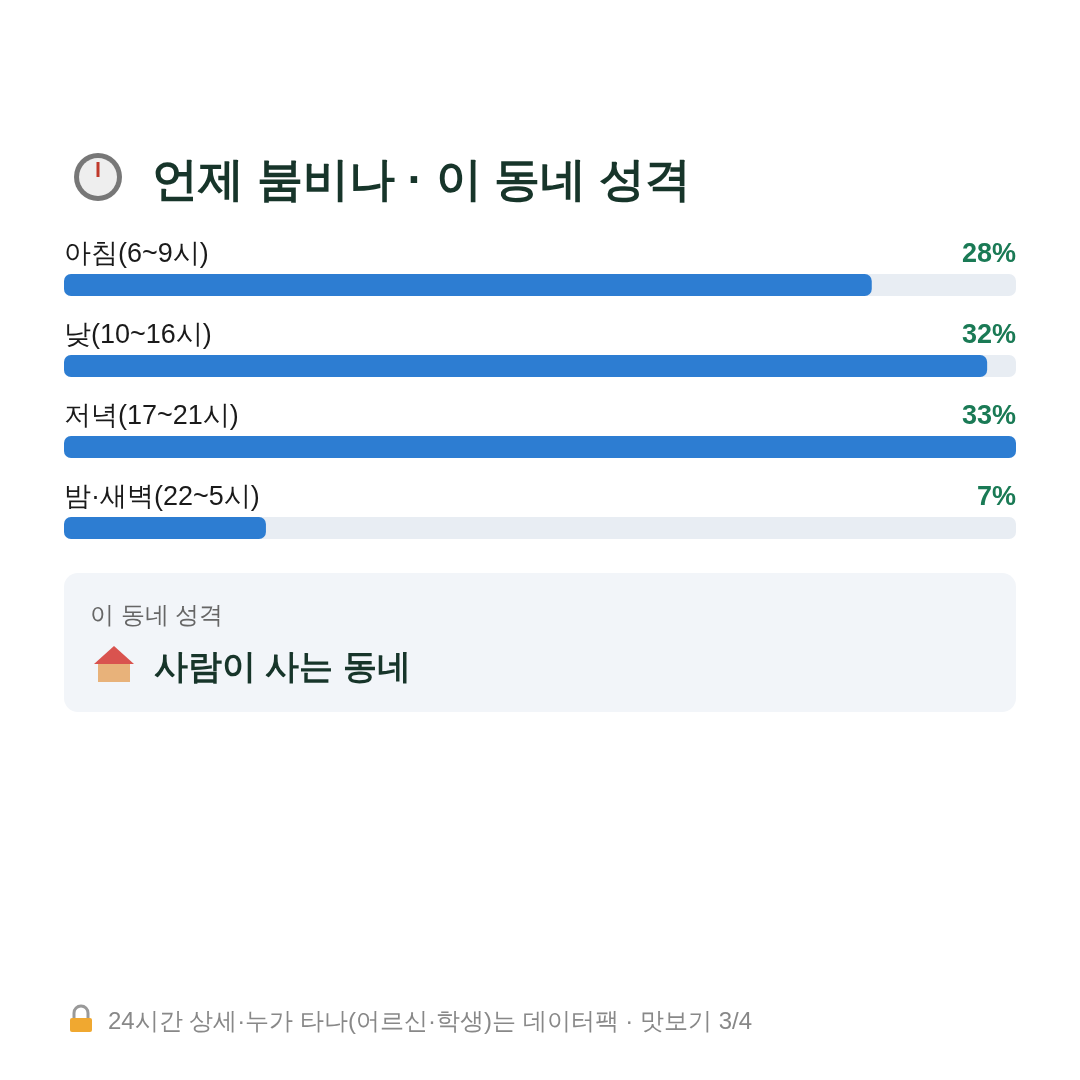  Describe the element at coordinates (136, 253) in the screenshot. I see `y-tick-label: 아침(6~9시)` at that location.